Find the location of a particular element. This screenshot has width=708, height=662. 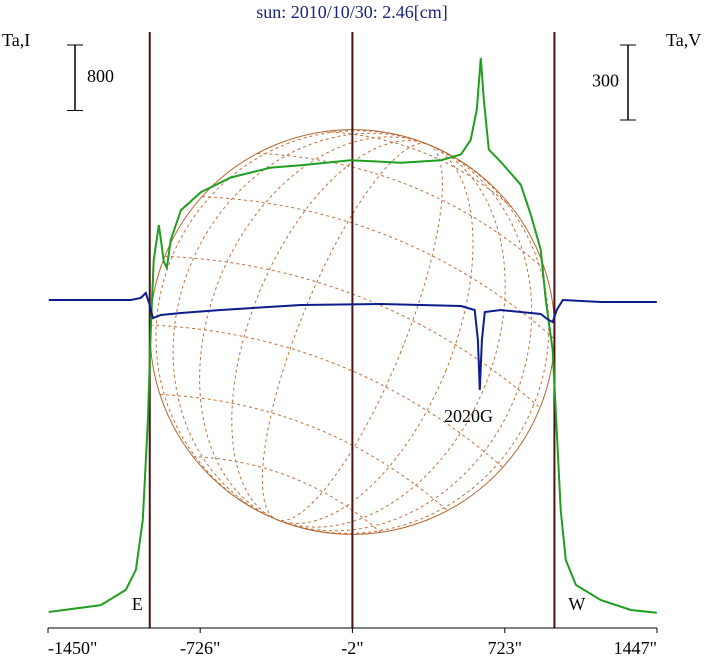

limb-label: W is located at coordinates (576, 604).